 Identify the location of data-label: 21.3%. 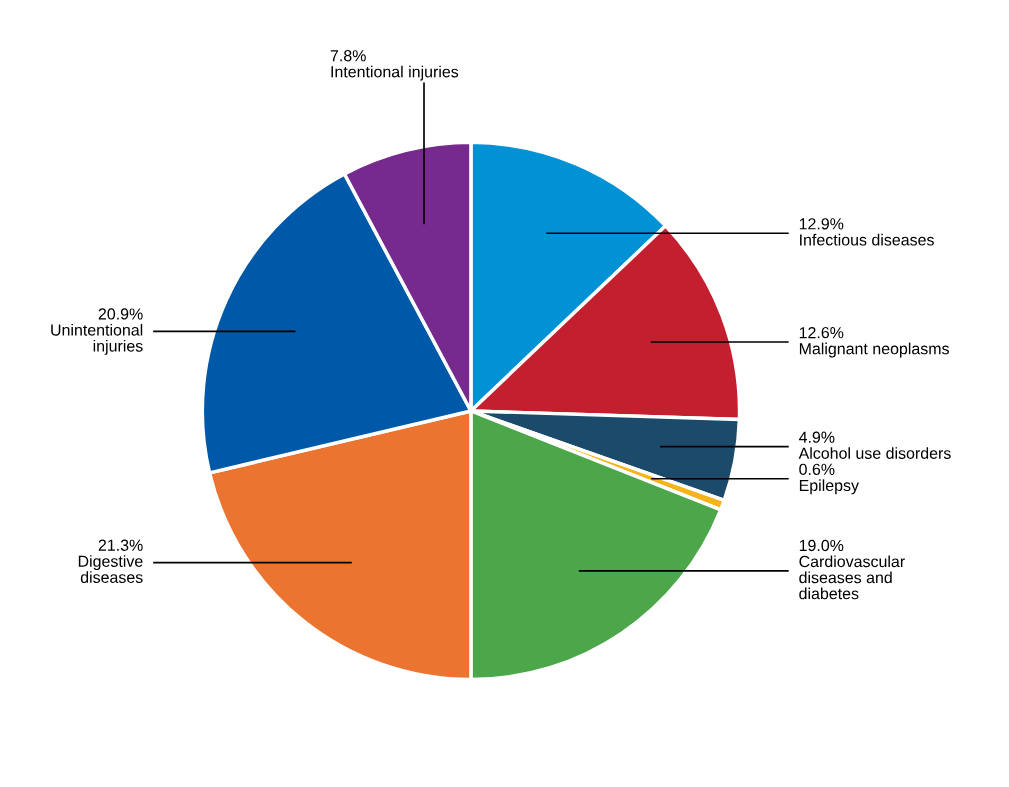
(120, 545).